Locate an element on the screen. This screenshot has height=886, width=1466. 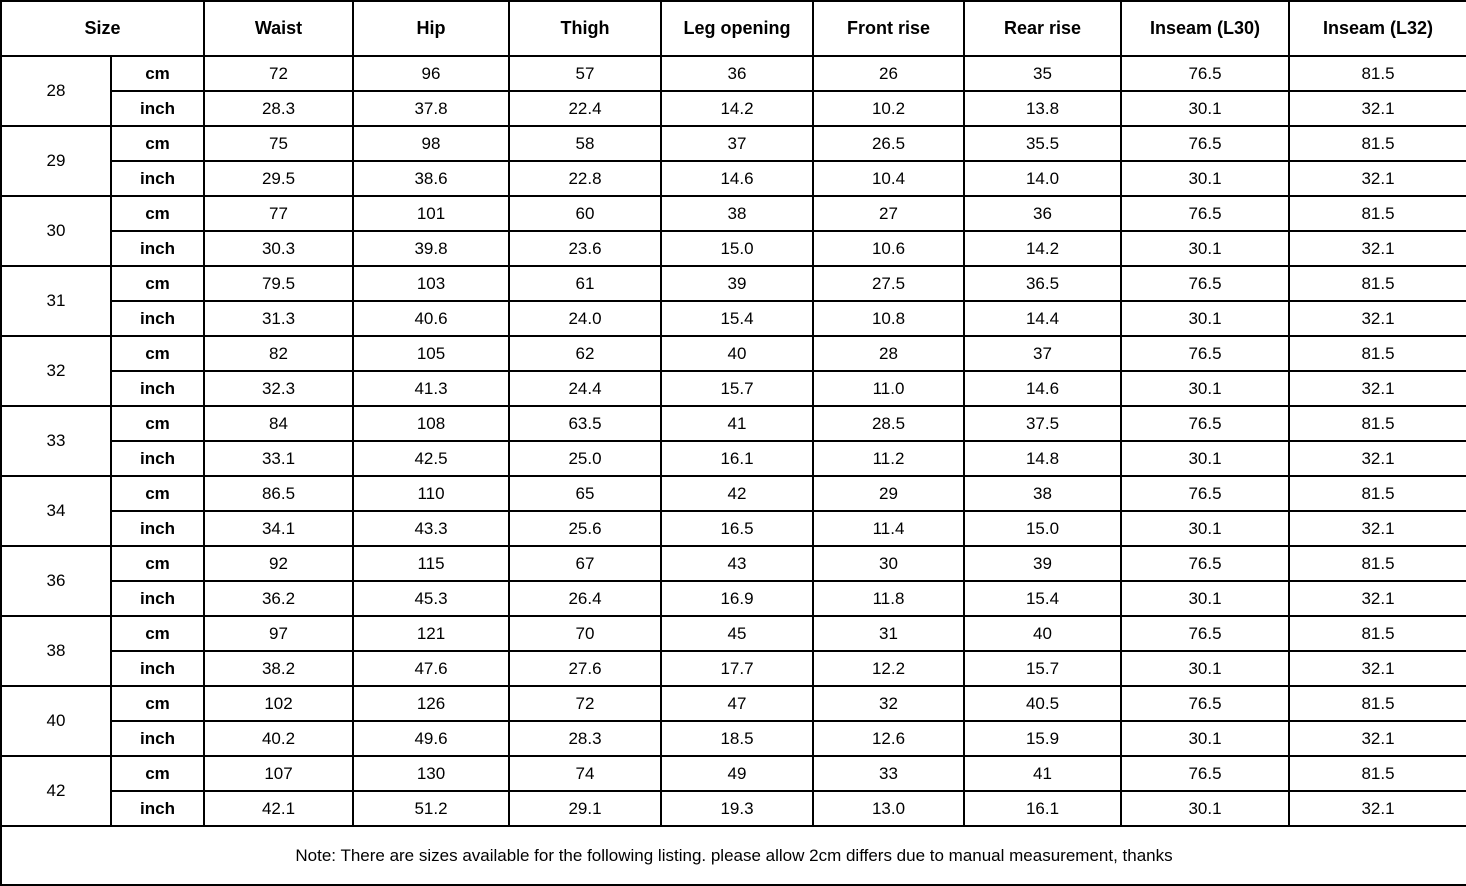
size-row-31-inch: inch 31.3 40.6 24.0 15.4 10.8 14.4 30.1 32.1 is located at coordinates (733, 318).